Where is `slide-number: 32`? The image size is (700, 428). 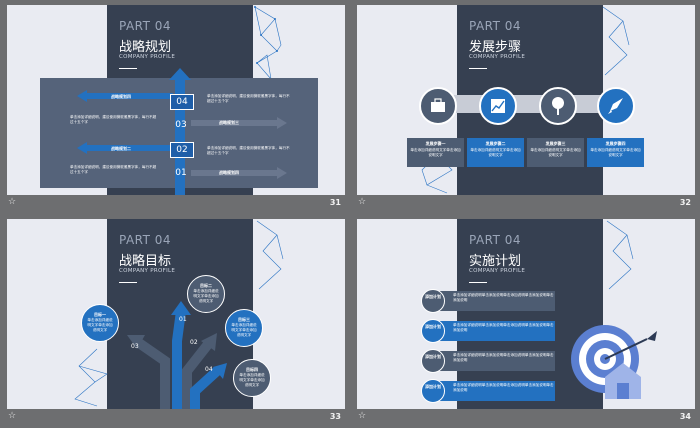
slide-number: 32 is located at coordinates (685, 202).